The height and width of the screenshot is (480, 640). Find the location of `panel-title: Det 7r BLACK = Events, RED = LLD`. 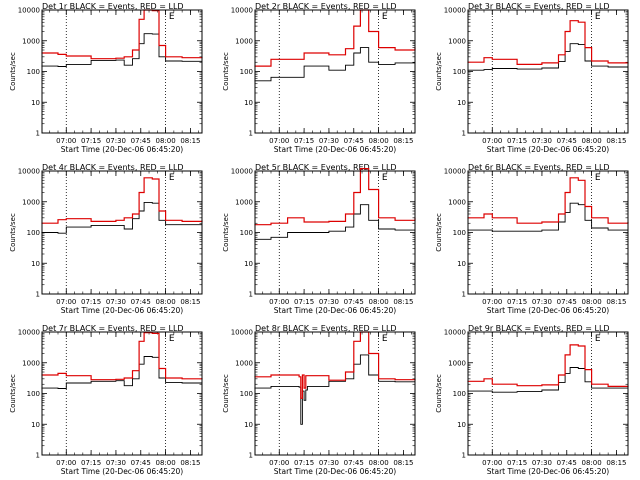

panel-title: Det 7r BLACK = Events, RED = LLD is located at coordinates (113, 328).